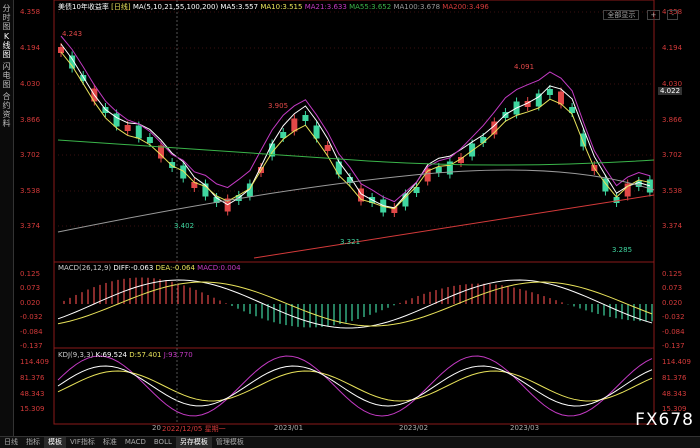 The width and height of the screenshot is (700, 448). What do you see at coordinates (229, 442) in the screenshot?
I see `toolbar-manage-template: 管理模板` at bounding box center [229, 442].